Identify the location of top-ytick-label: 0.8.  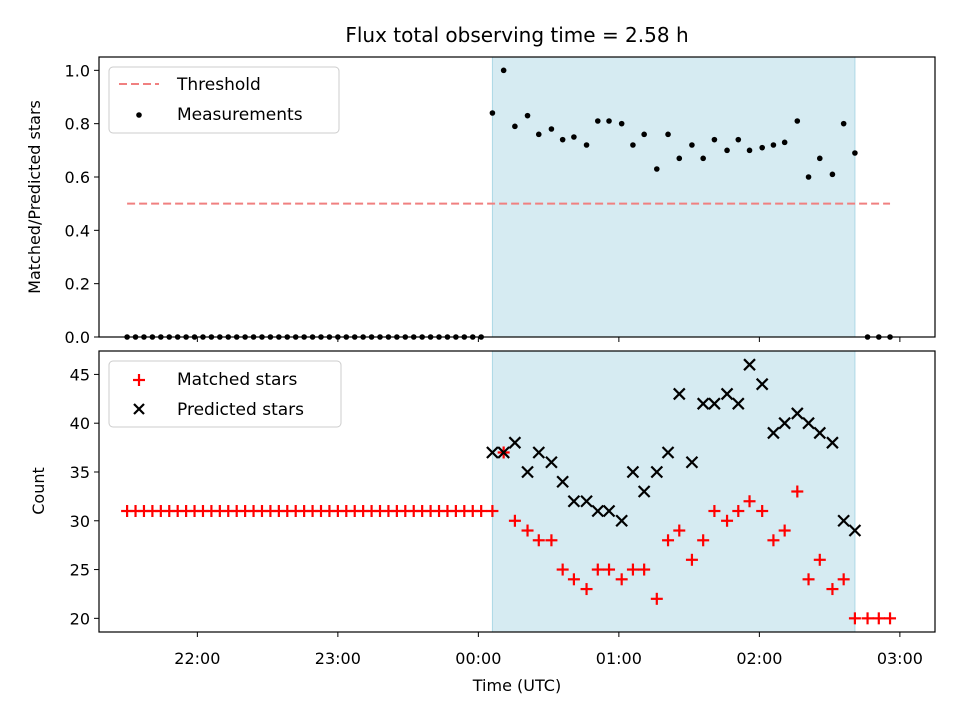
(77, 124).